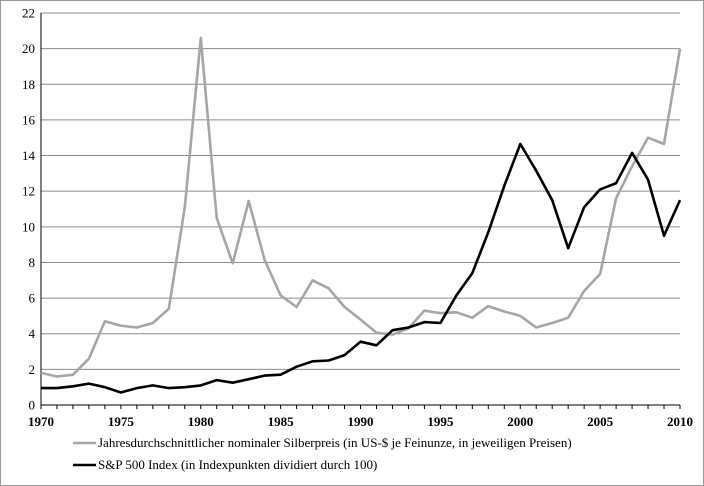 This screenshot has width=704, height=486. I want to click on y-tick-label-2: 2, so click(32, 369).